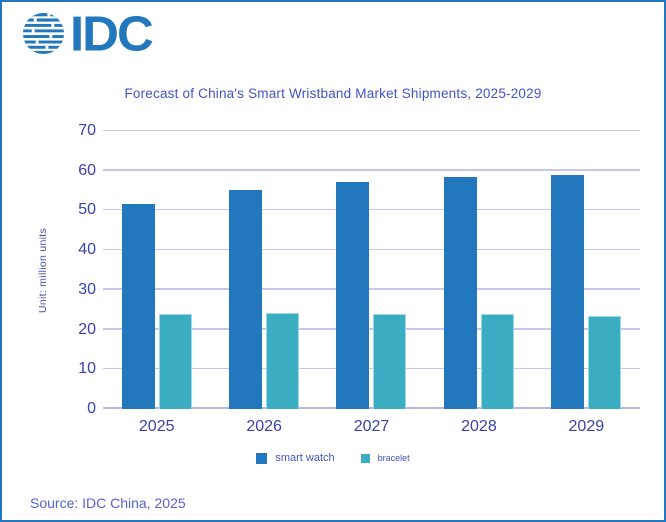  I want to click on y-tick-label-30: 30, so click(87, 289).